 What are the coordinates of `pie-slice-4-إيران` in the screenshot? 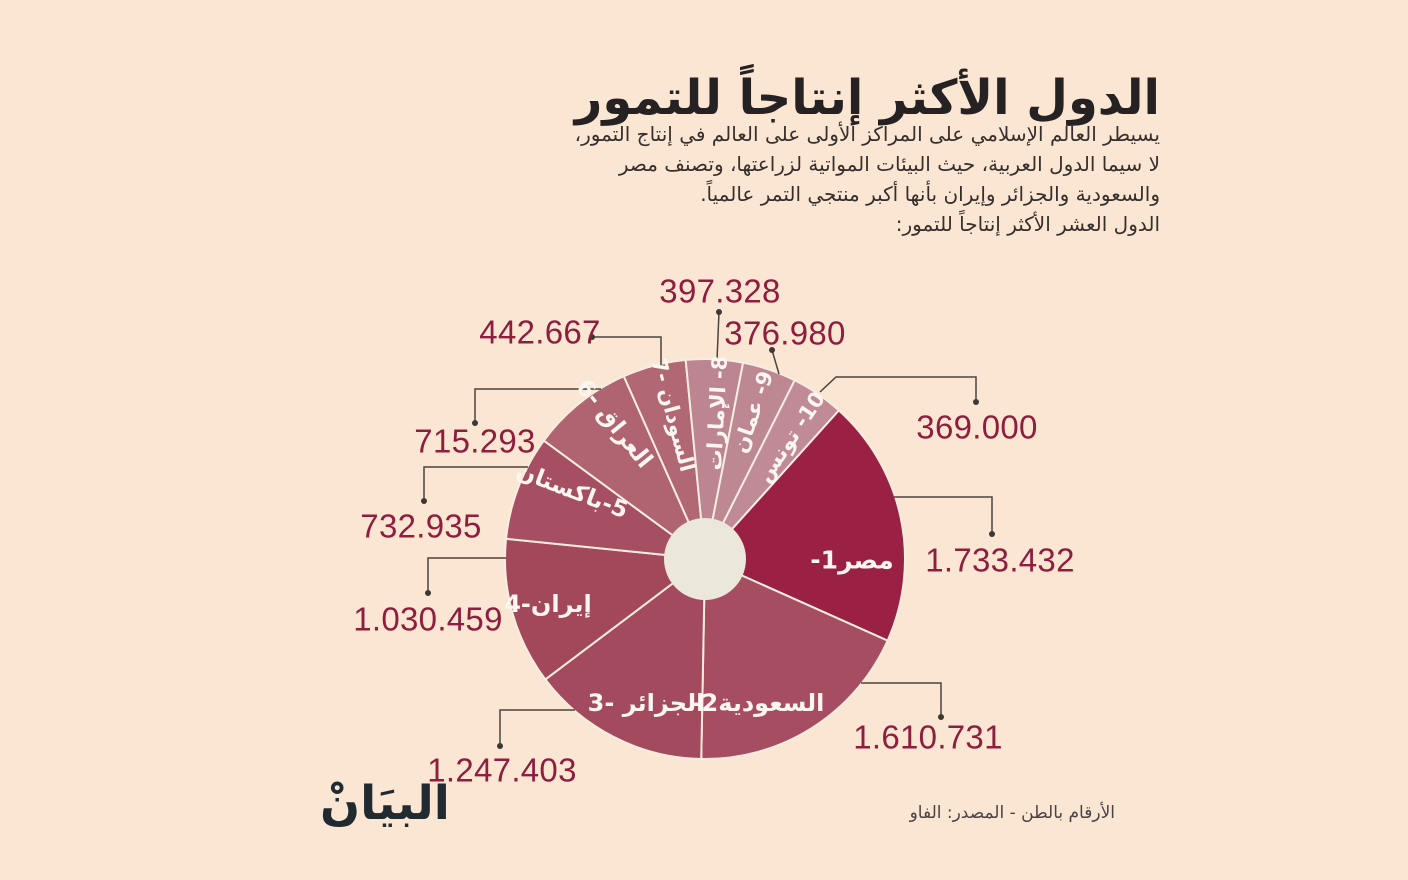 It's located at (605, 609).